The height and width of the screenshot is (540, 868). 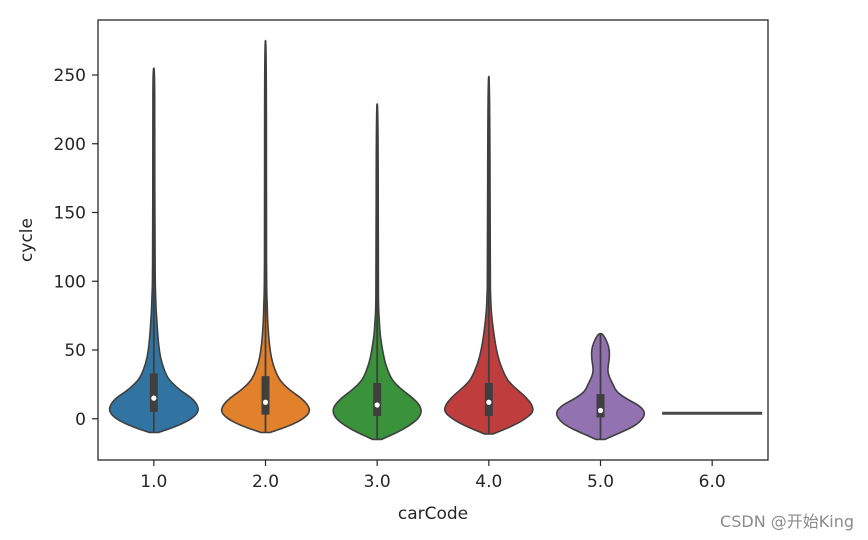 I want to click on x-tick-label: 3.0, so click(x=377, y=482).